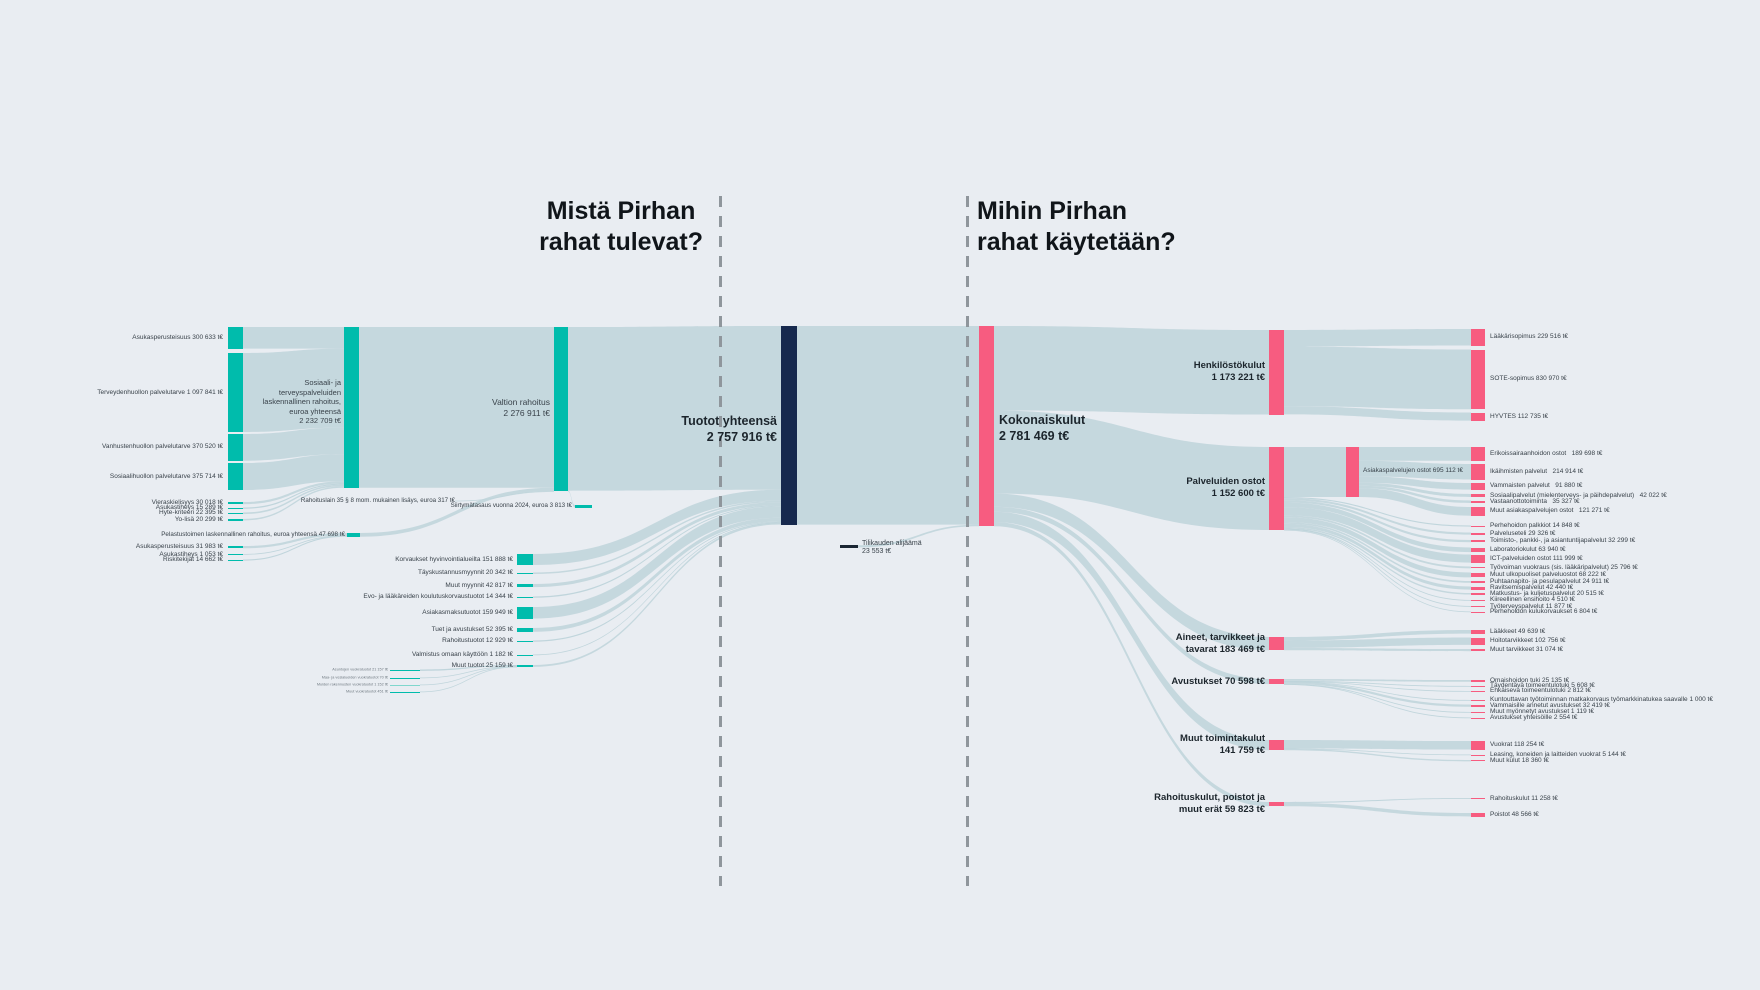  Describe the element at coordinates (1276, 488) in the screenshot. I see `node-palveluiden-ostot` at that location.